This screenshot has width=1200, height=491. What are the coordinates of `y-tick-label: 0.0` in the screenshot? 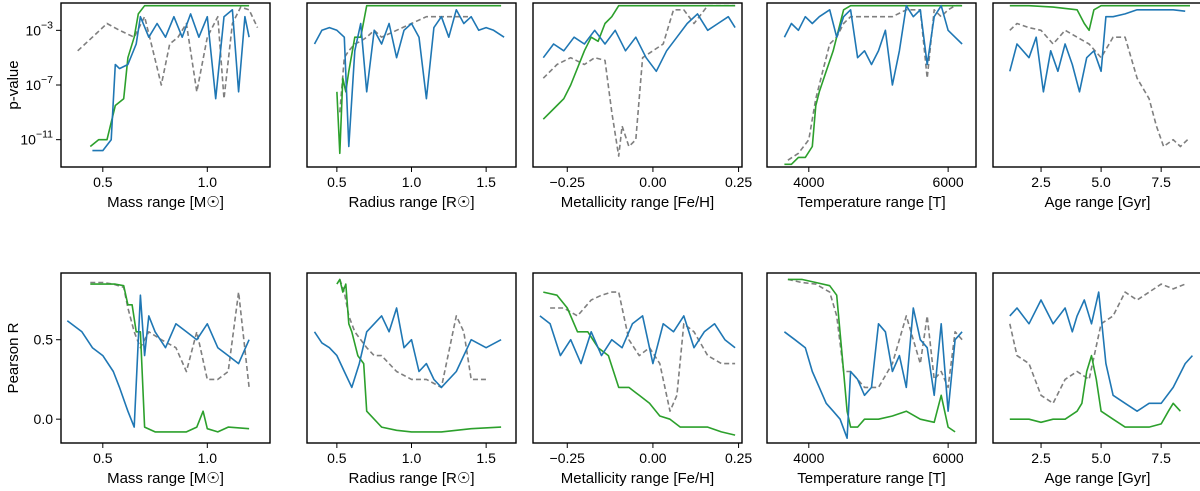 It's located at (44, 419).